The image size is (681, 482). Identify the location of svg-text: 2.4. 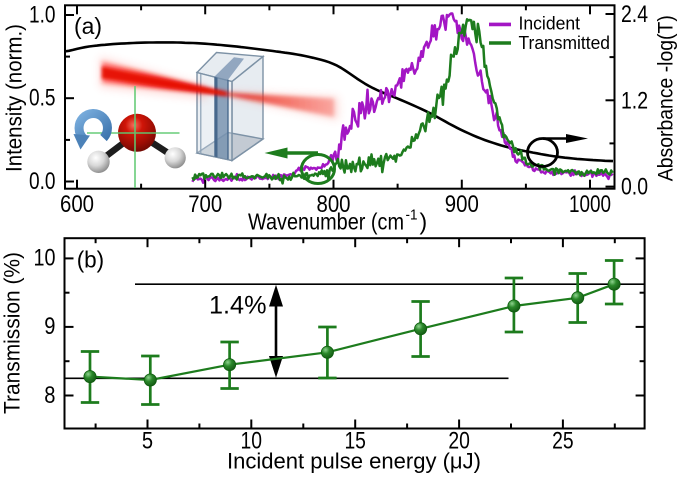
(634, 14).